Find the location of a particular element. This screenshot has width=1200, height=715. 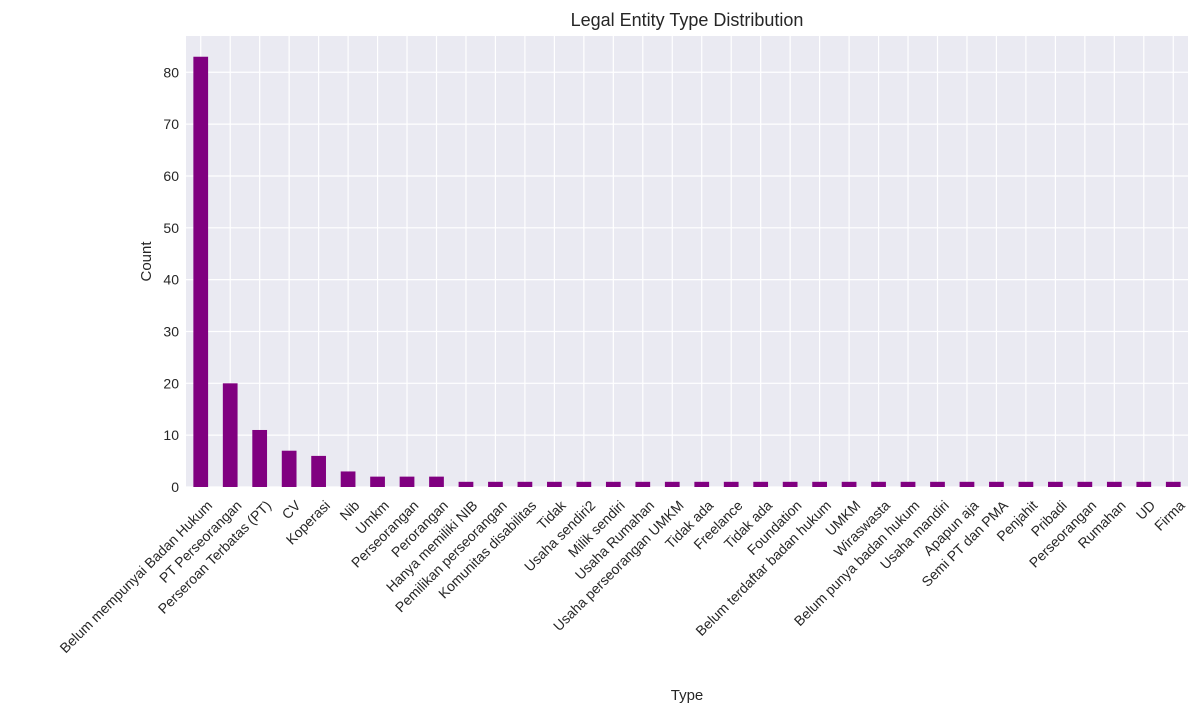

y-tick-label: 80 is located at coordinates (171, 72).